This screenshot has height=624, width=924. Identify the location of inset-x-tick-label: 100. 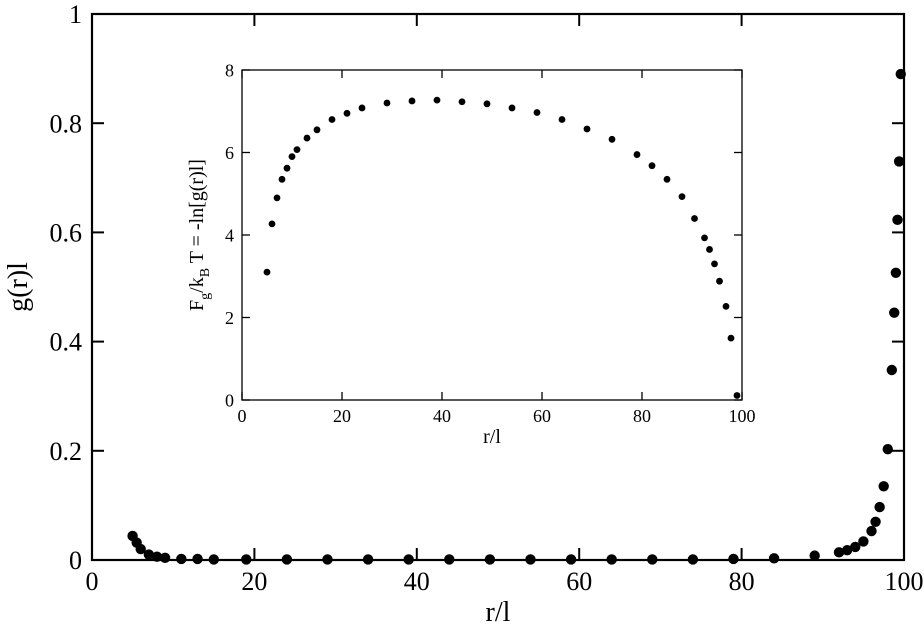
(742, 416).